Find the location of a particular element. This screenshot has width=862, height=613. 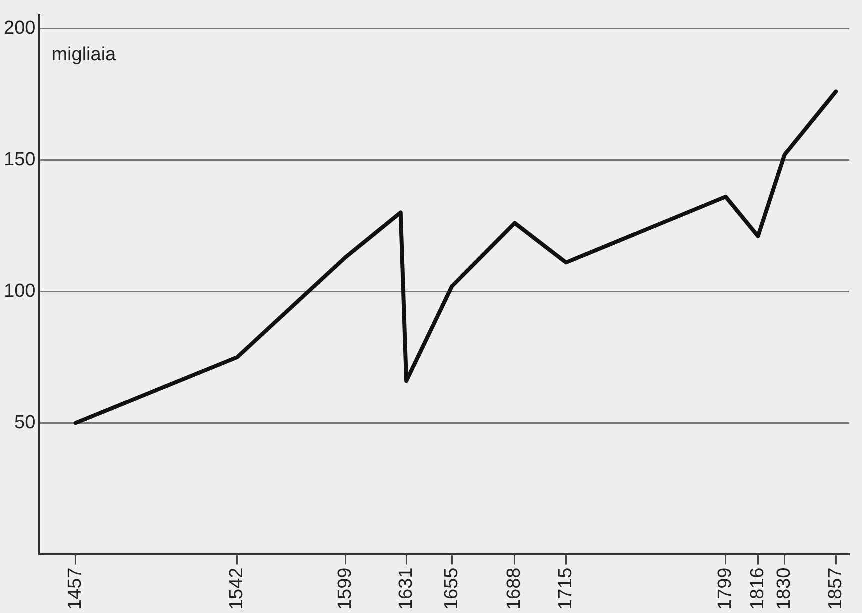

x-tick-label: 1655 is located at coordinates (451, 589).